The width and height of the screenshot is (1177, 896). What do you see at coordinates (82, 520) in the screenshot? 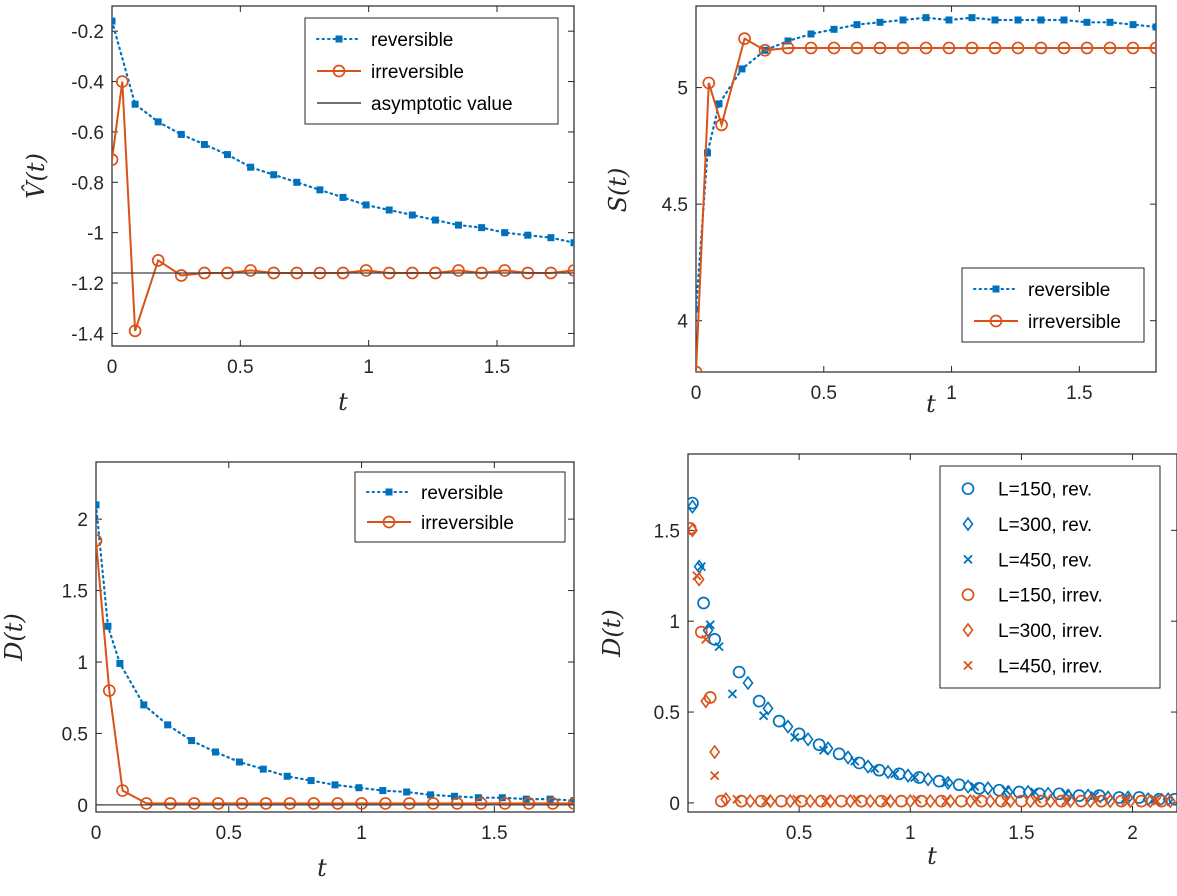
I see `y-tick-label: 2` at bounding box center [82, 520].